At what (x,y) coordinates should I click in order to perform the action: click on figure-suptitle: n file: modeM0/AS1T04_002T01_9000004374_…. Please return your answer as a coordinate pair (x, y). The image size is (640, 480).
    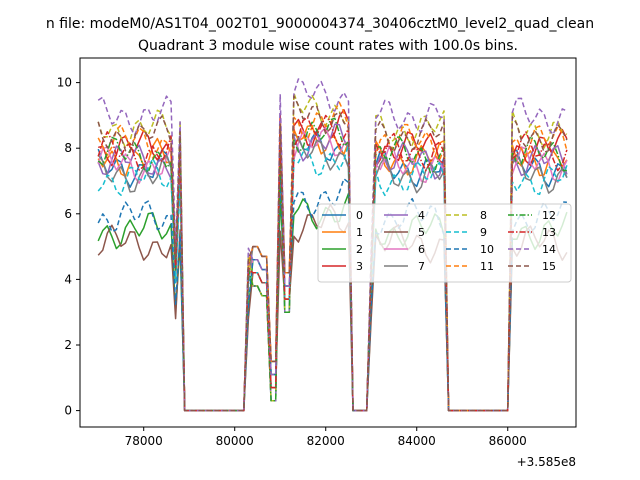
    Looking at the image, I should click on (320, 24).